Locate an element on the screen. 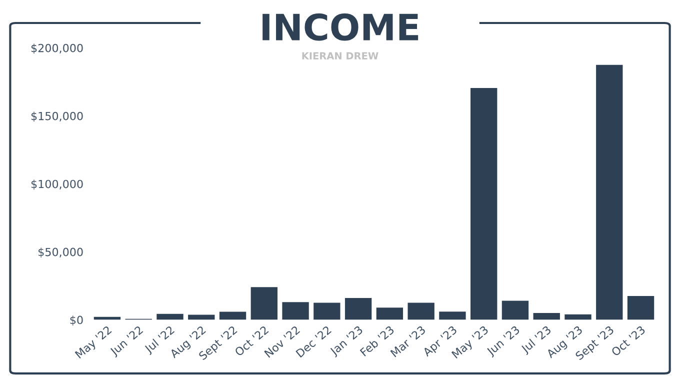 The image size is (680, 383). chart-subtitle: KIERAN DREW is located at coordinates (340, 56).